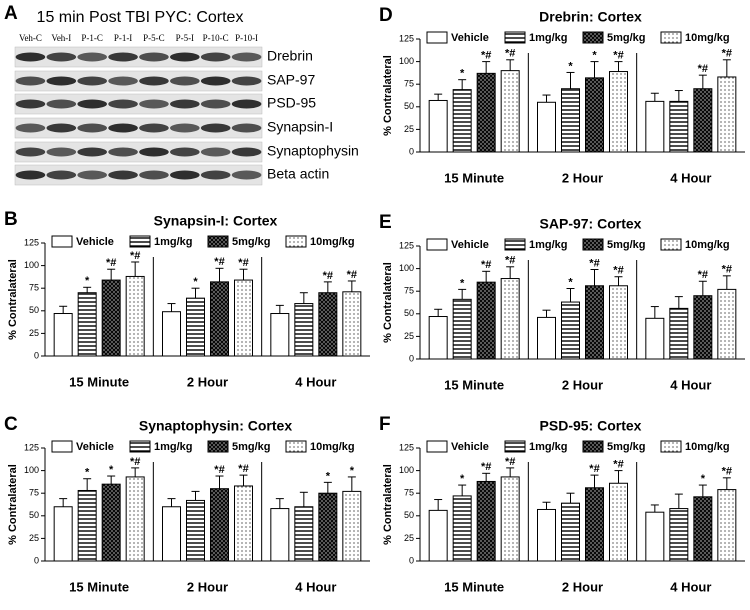 The image size is (750, 610). I want to click on protein-label: Synaptophysin, so click(313, 151).